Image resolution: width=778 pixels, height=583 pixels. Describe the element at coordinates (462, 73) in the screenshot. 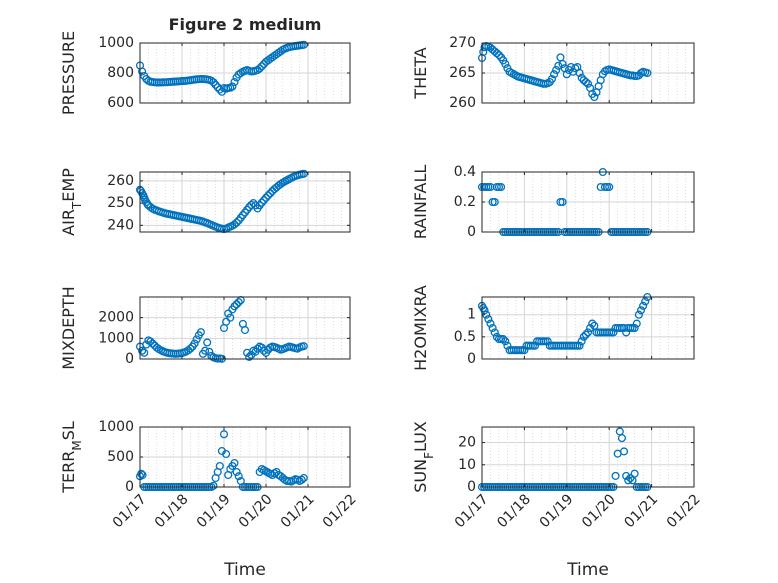

I see `y-tick-label: 265` at that location.